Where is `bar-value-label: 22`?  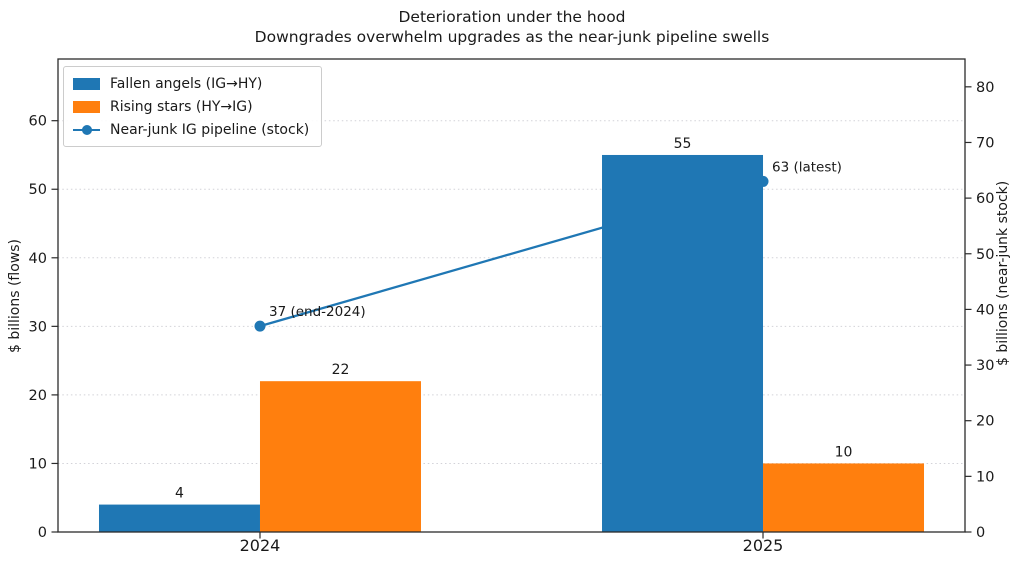 bar-value-label: 22 is located at coordinates (341, 370).